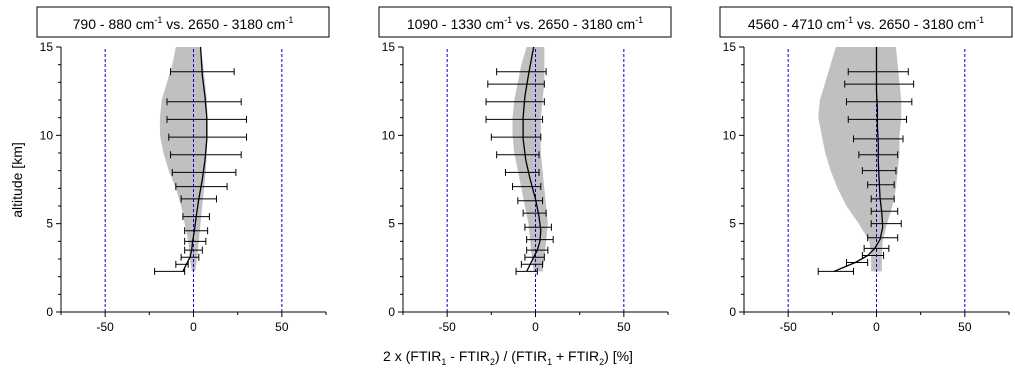 The height and width of the screenshot is (368, 1015). Describe the element at coordinates (618, 356) in the screenshot. I see `text-segment: ) [%]` at that location.